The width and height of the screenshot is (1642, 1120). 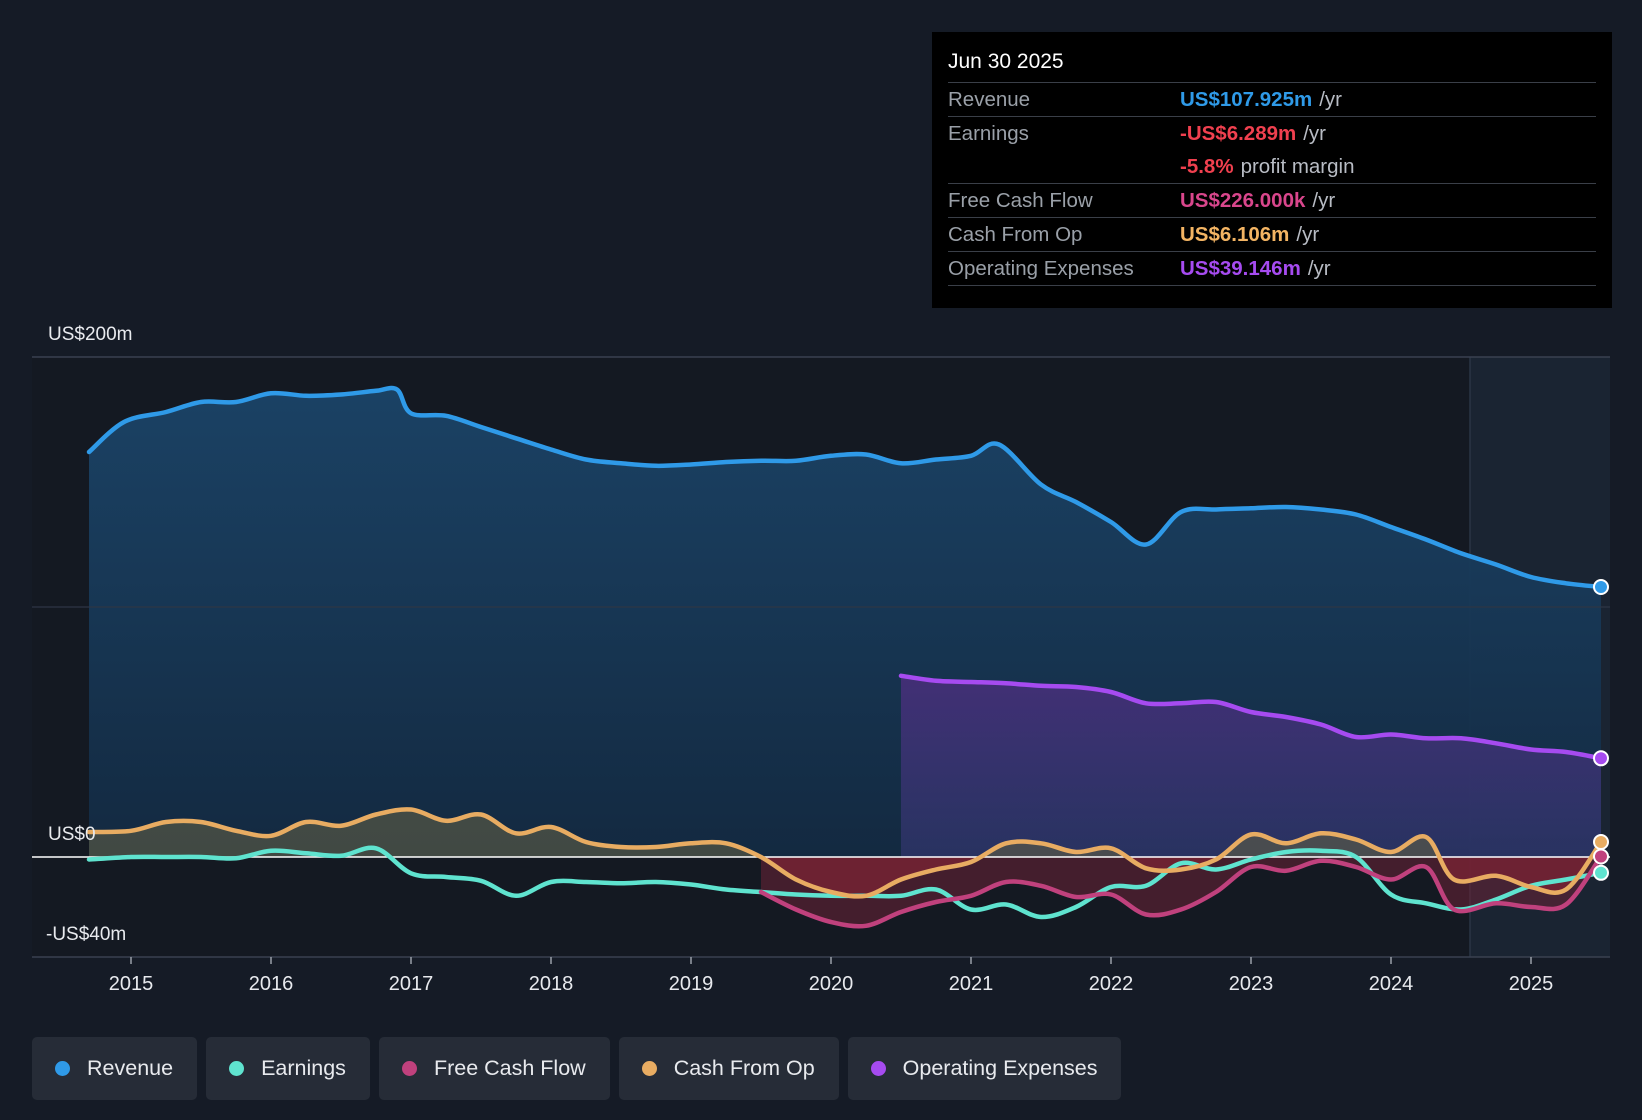 What do you see at coordinates (130, 1068) in the screenshot?
I see `legend-label: Revenue` at bounding box center [130, 1068].